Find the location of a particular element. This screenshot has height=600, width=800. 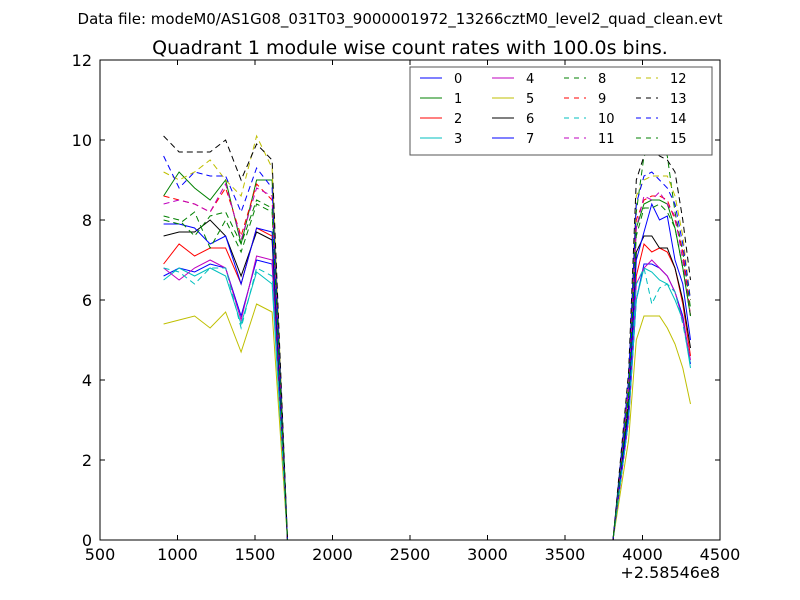

y-tick-label: 2 is located at coordinates (87, 460).